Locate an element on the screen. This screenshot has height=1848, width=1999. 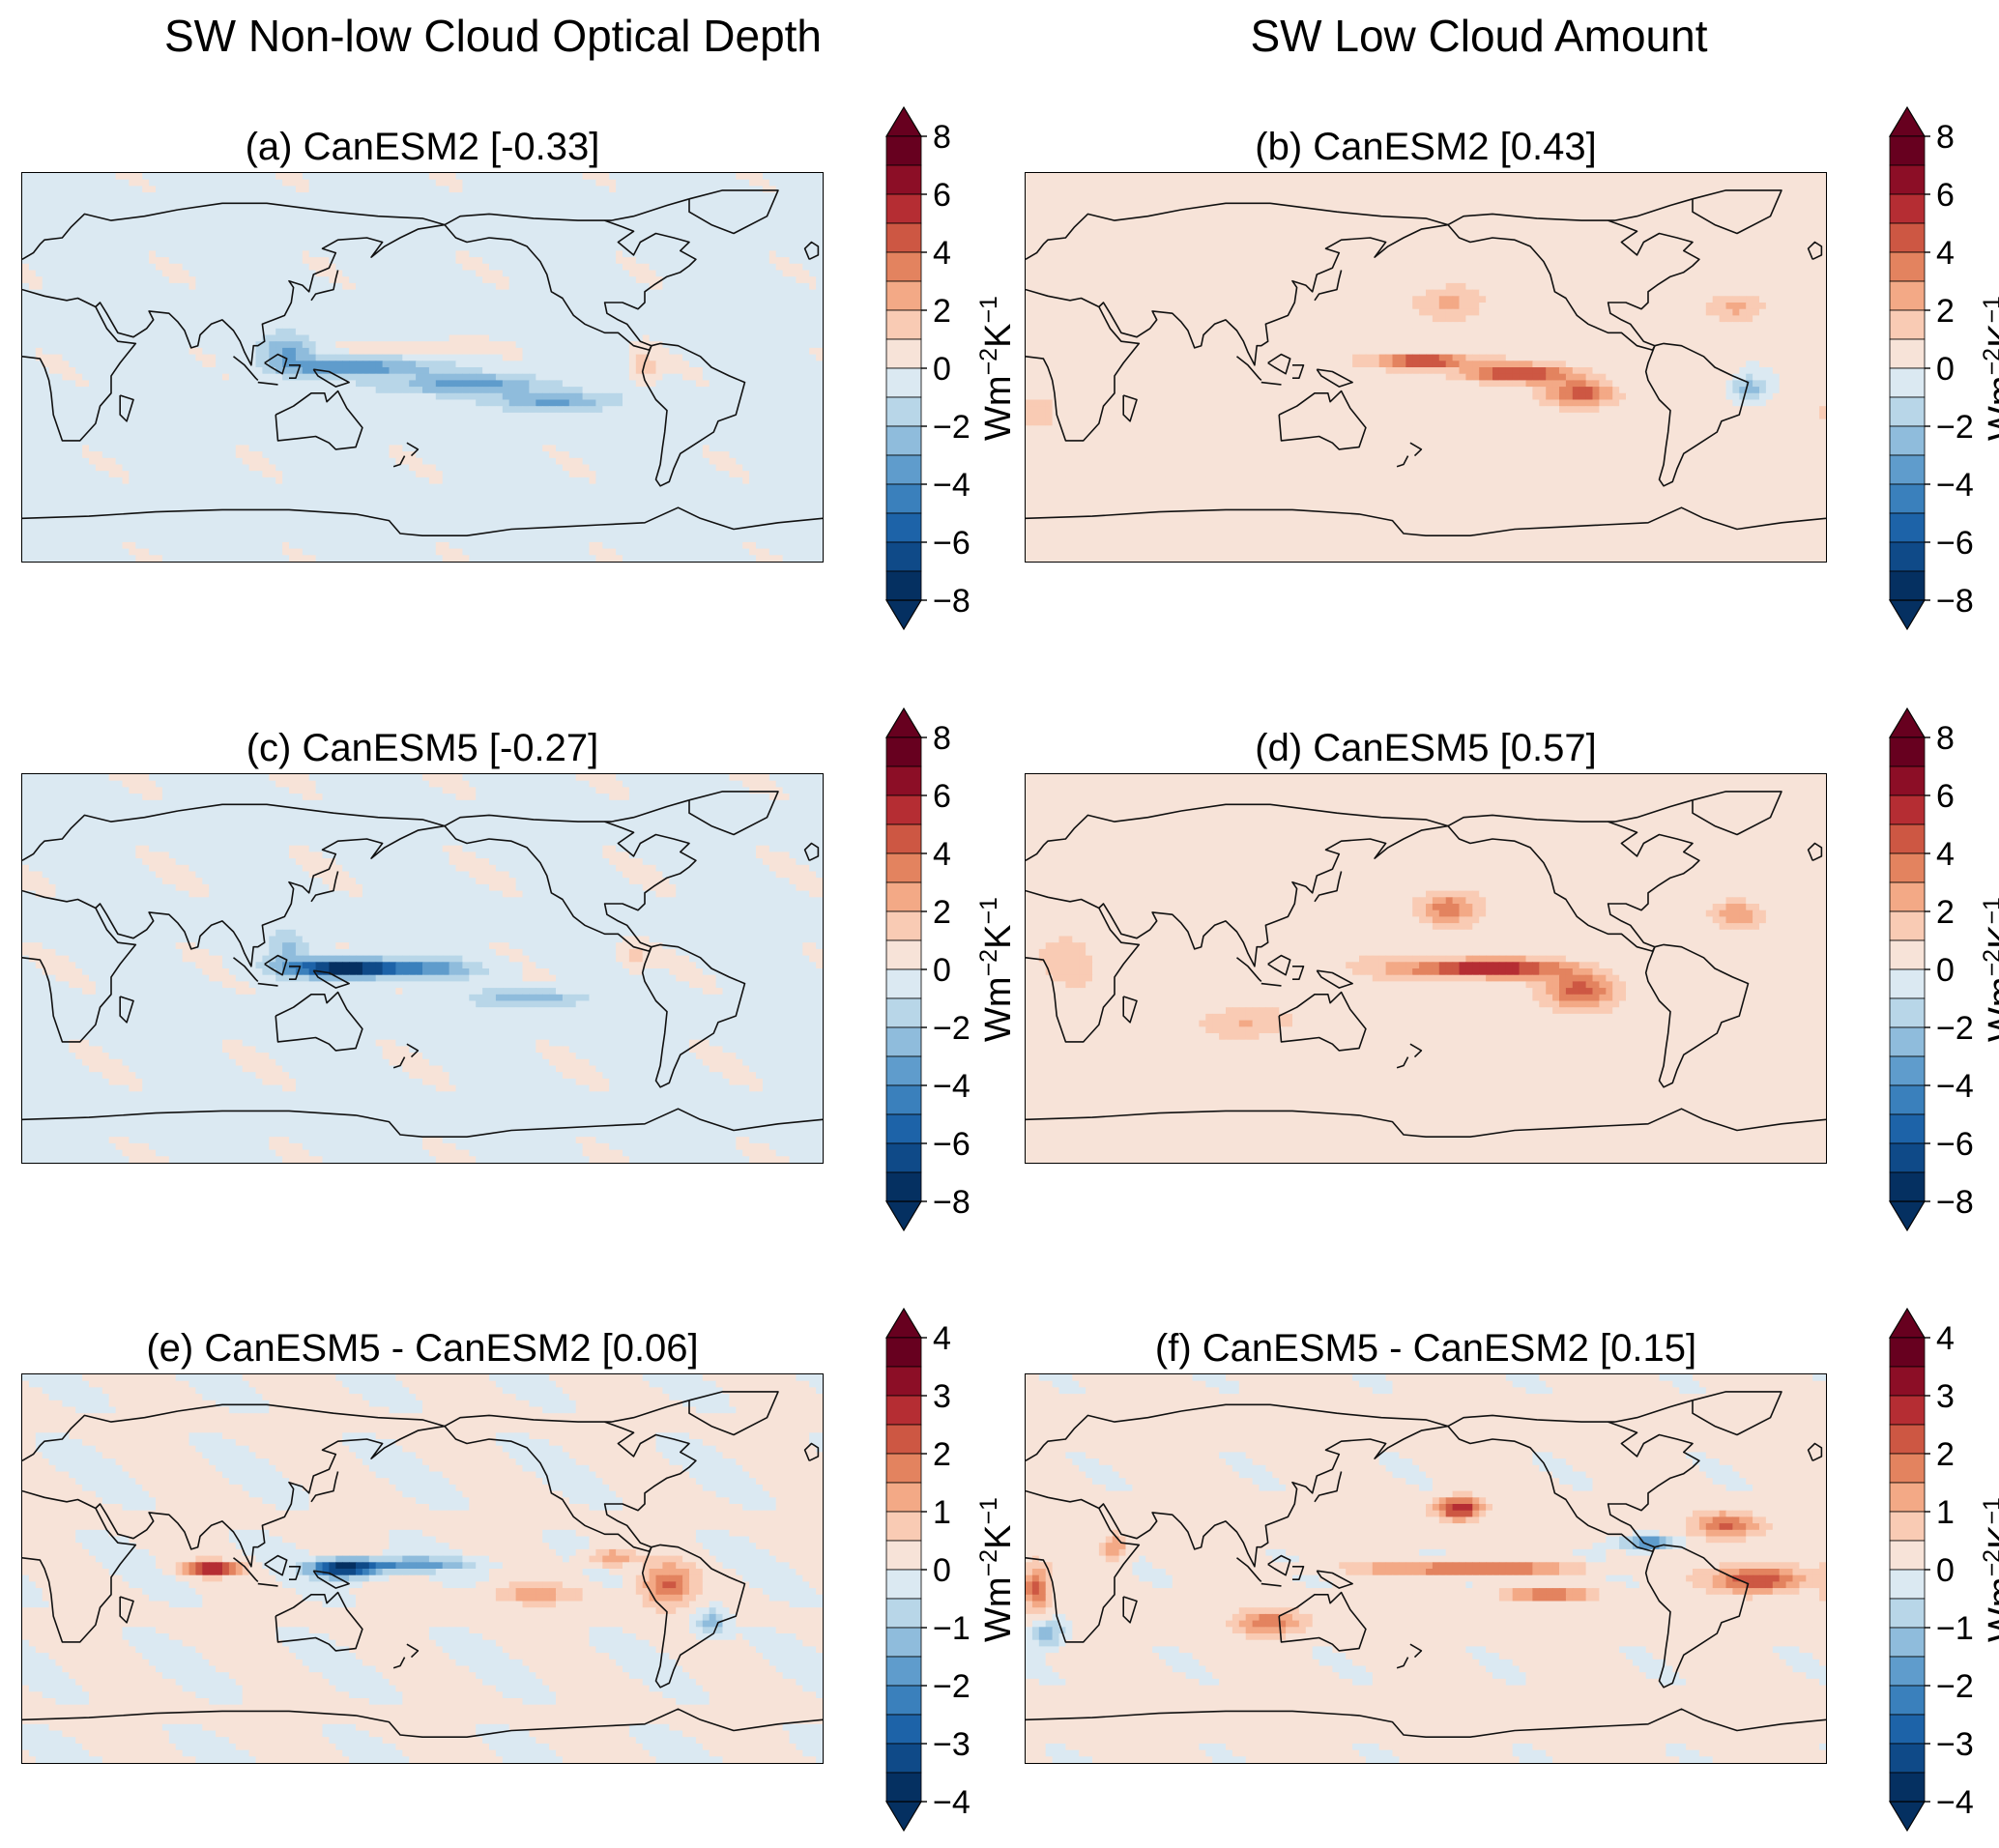
column-title-left: SW Non-low Cloud Optical Depth is located at coordinates (493, 36).